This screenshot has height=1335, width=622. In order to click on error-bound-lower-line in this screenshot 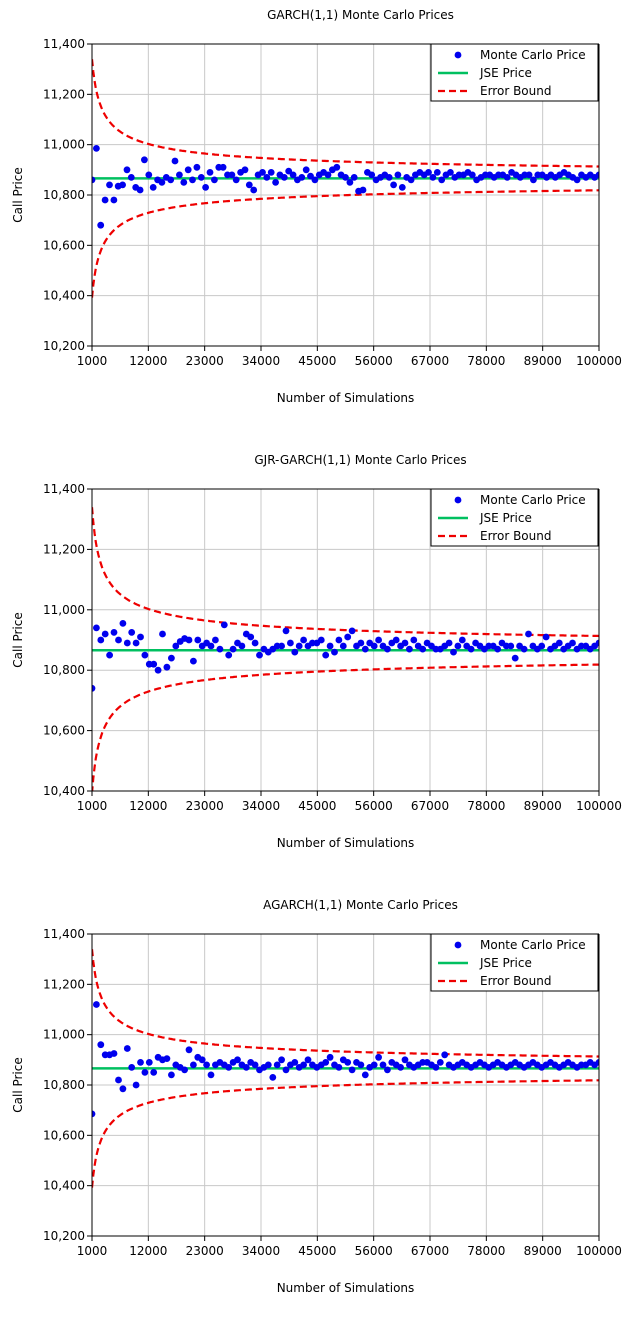, I will do `click(345, 243)`.